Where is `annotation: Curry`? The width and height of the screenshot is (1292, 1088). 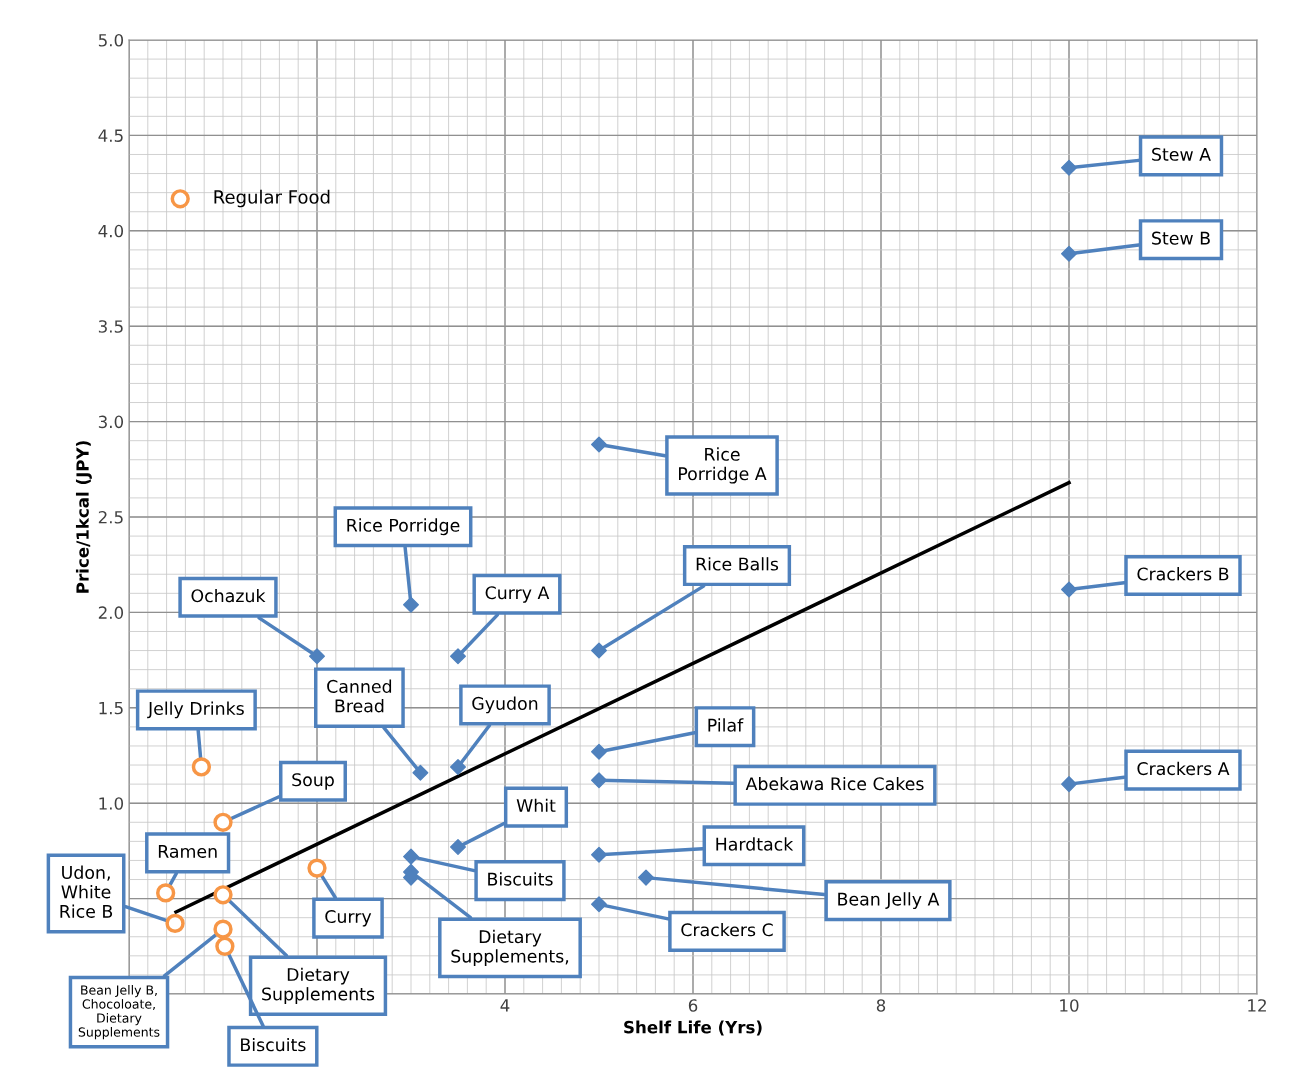 annotation: Curry is located at coordinates (348, 918).